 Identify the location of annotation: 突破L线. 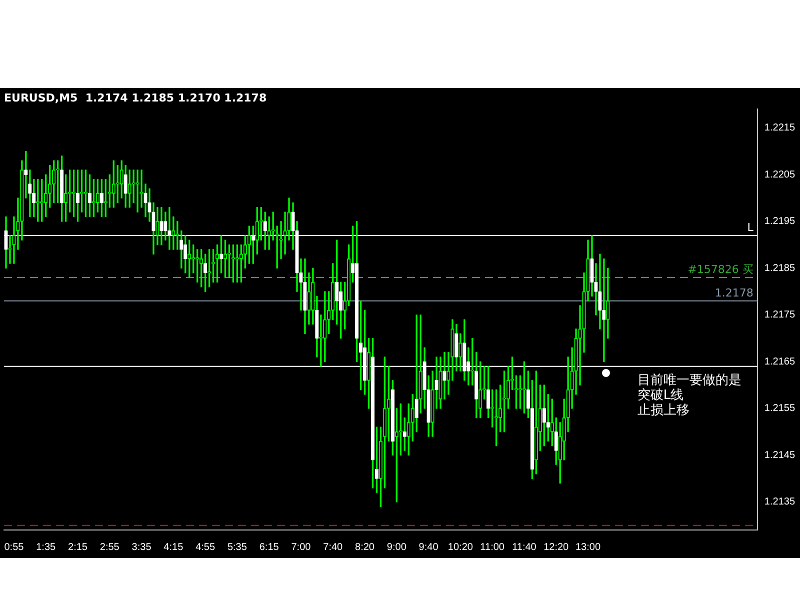
(660, 396).